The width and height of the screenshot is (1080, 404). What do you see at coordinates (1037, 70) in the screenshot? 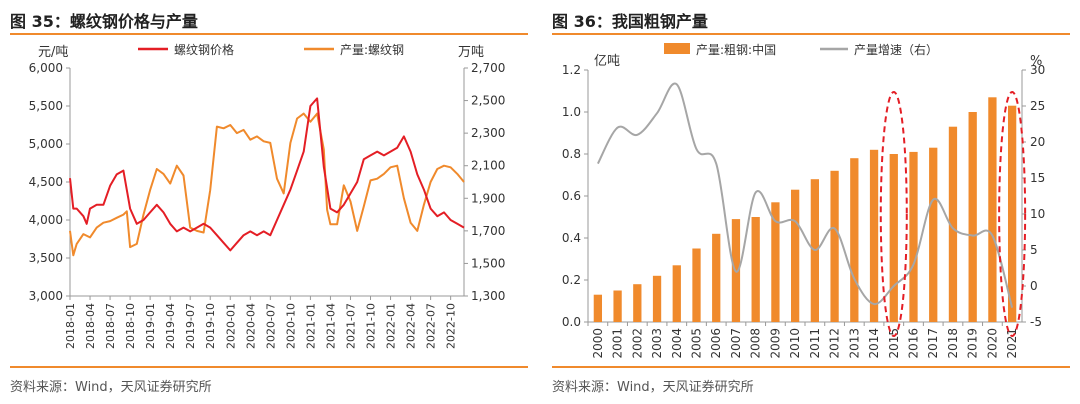
I see `y-tick-label-right: 30` at bounding box center [1037, 70].